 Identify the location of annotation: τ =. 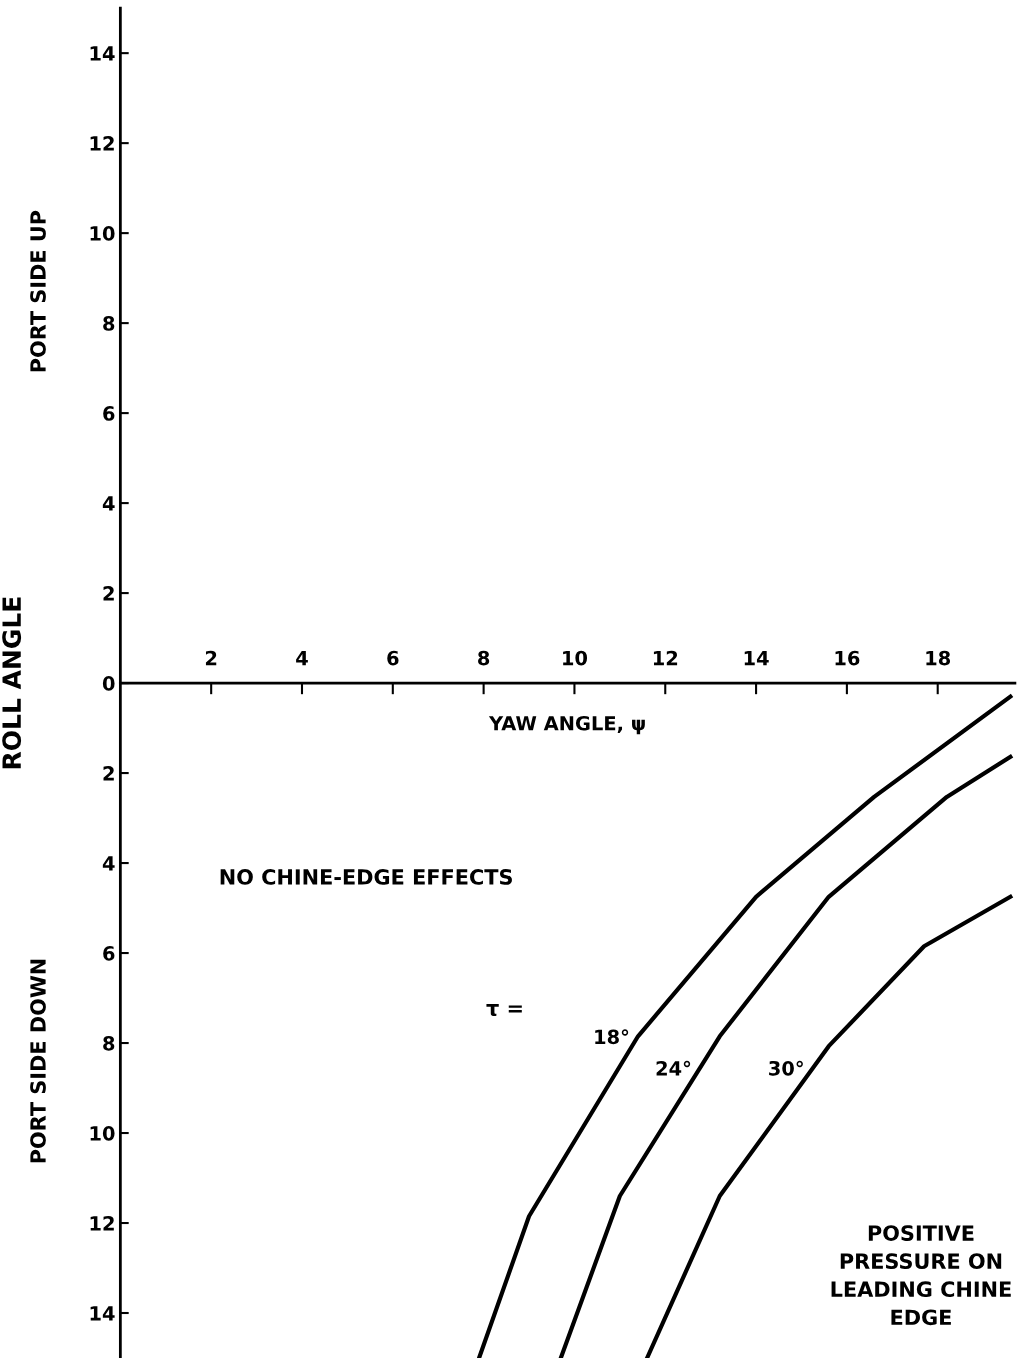
(504, 1010).